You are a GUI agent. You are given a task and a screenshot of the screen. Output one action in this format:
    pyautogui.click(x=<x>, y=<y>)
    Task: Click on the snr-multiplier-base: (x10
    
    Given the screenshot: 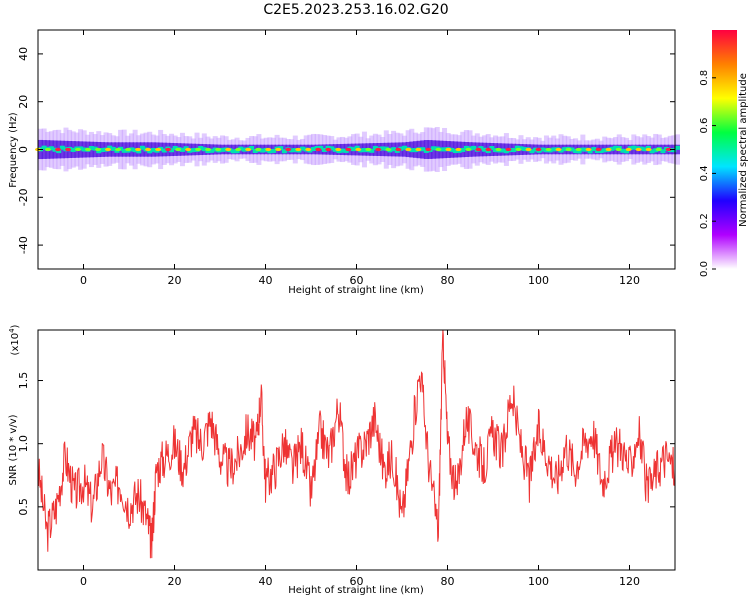 What is the action you would take?
    pyautogui.click(x=15, y=344)
    